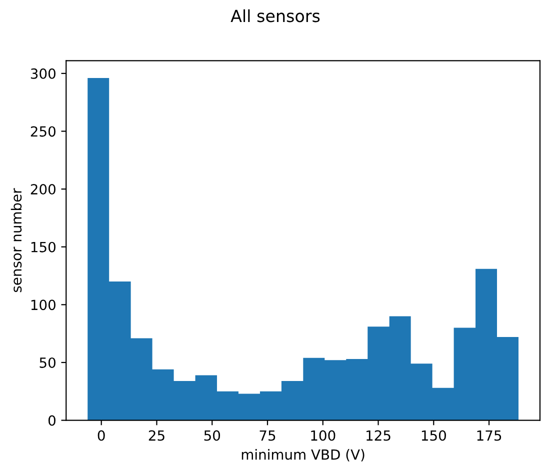 The width and height of the screenshot is (551, 467). I want to click on y-tick-label: 100, so click(43, 305).